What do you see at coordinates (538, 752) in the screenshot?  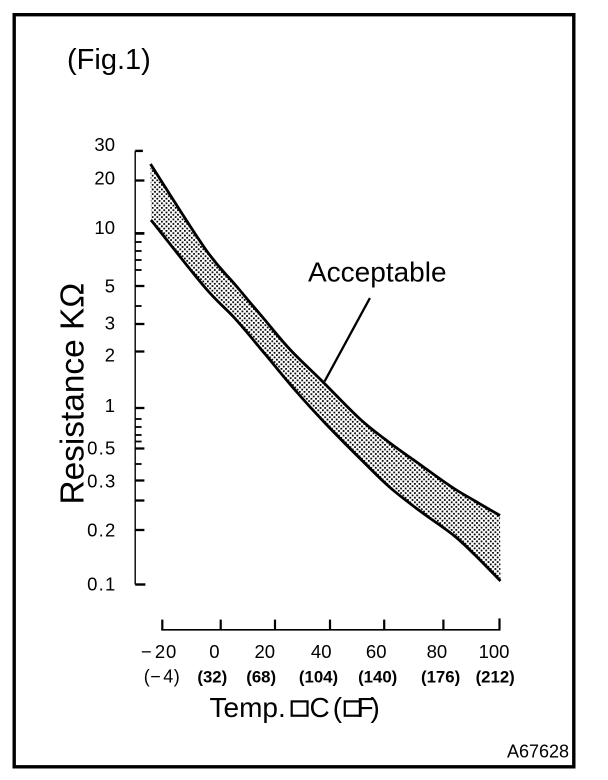 I see `svg-text: A67628` at bounding box center [538, 752].